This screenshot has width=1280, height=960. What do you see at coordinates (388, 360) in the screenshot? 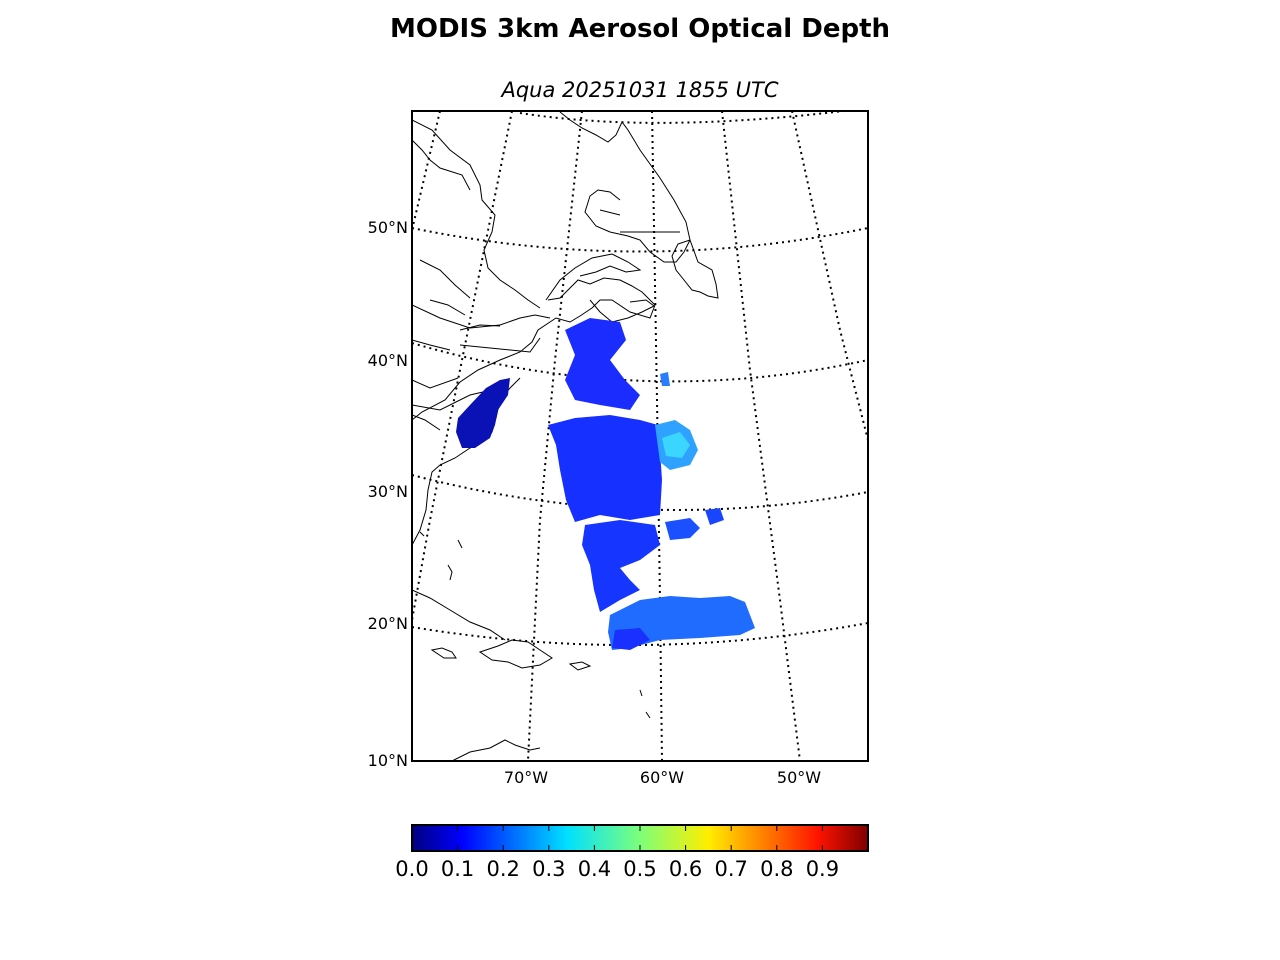
I see `lat-label-40n: 40°N` at bounding box center [388, 360].